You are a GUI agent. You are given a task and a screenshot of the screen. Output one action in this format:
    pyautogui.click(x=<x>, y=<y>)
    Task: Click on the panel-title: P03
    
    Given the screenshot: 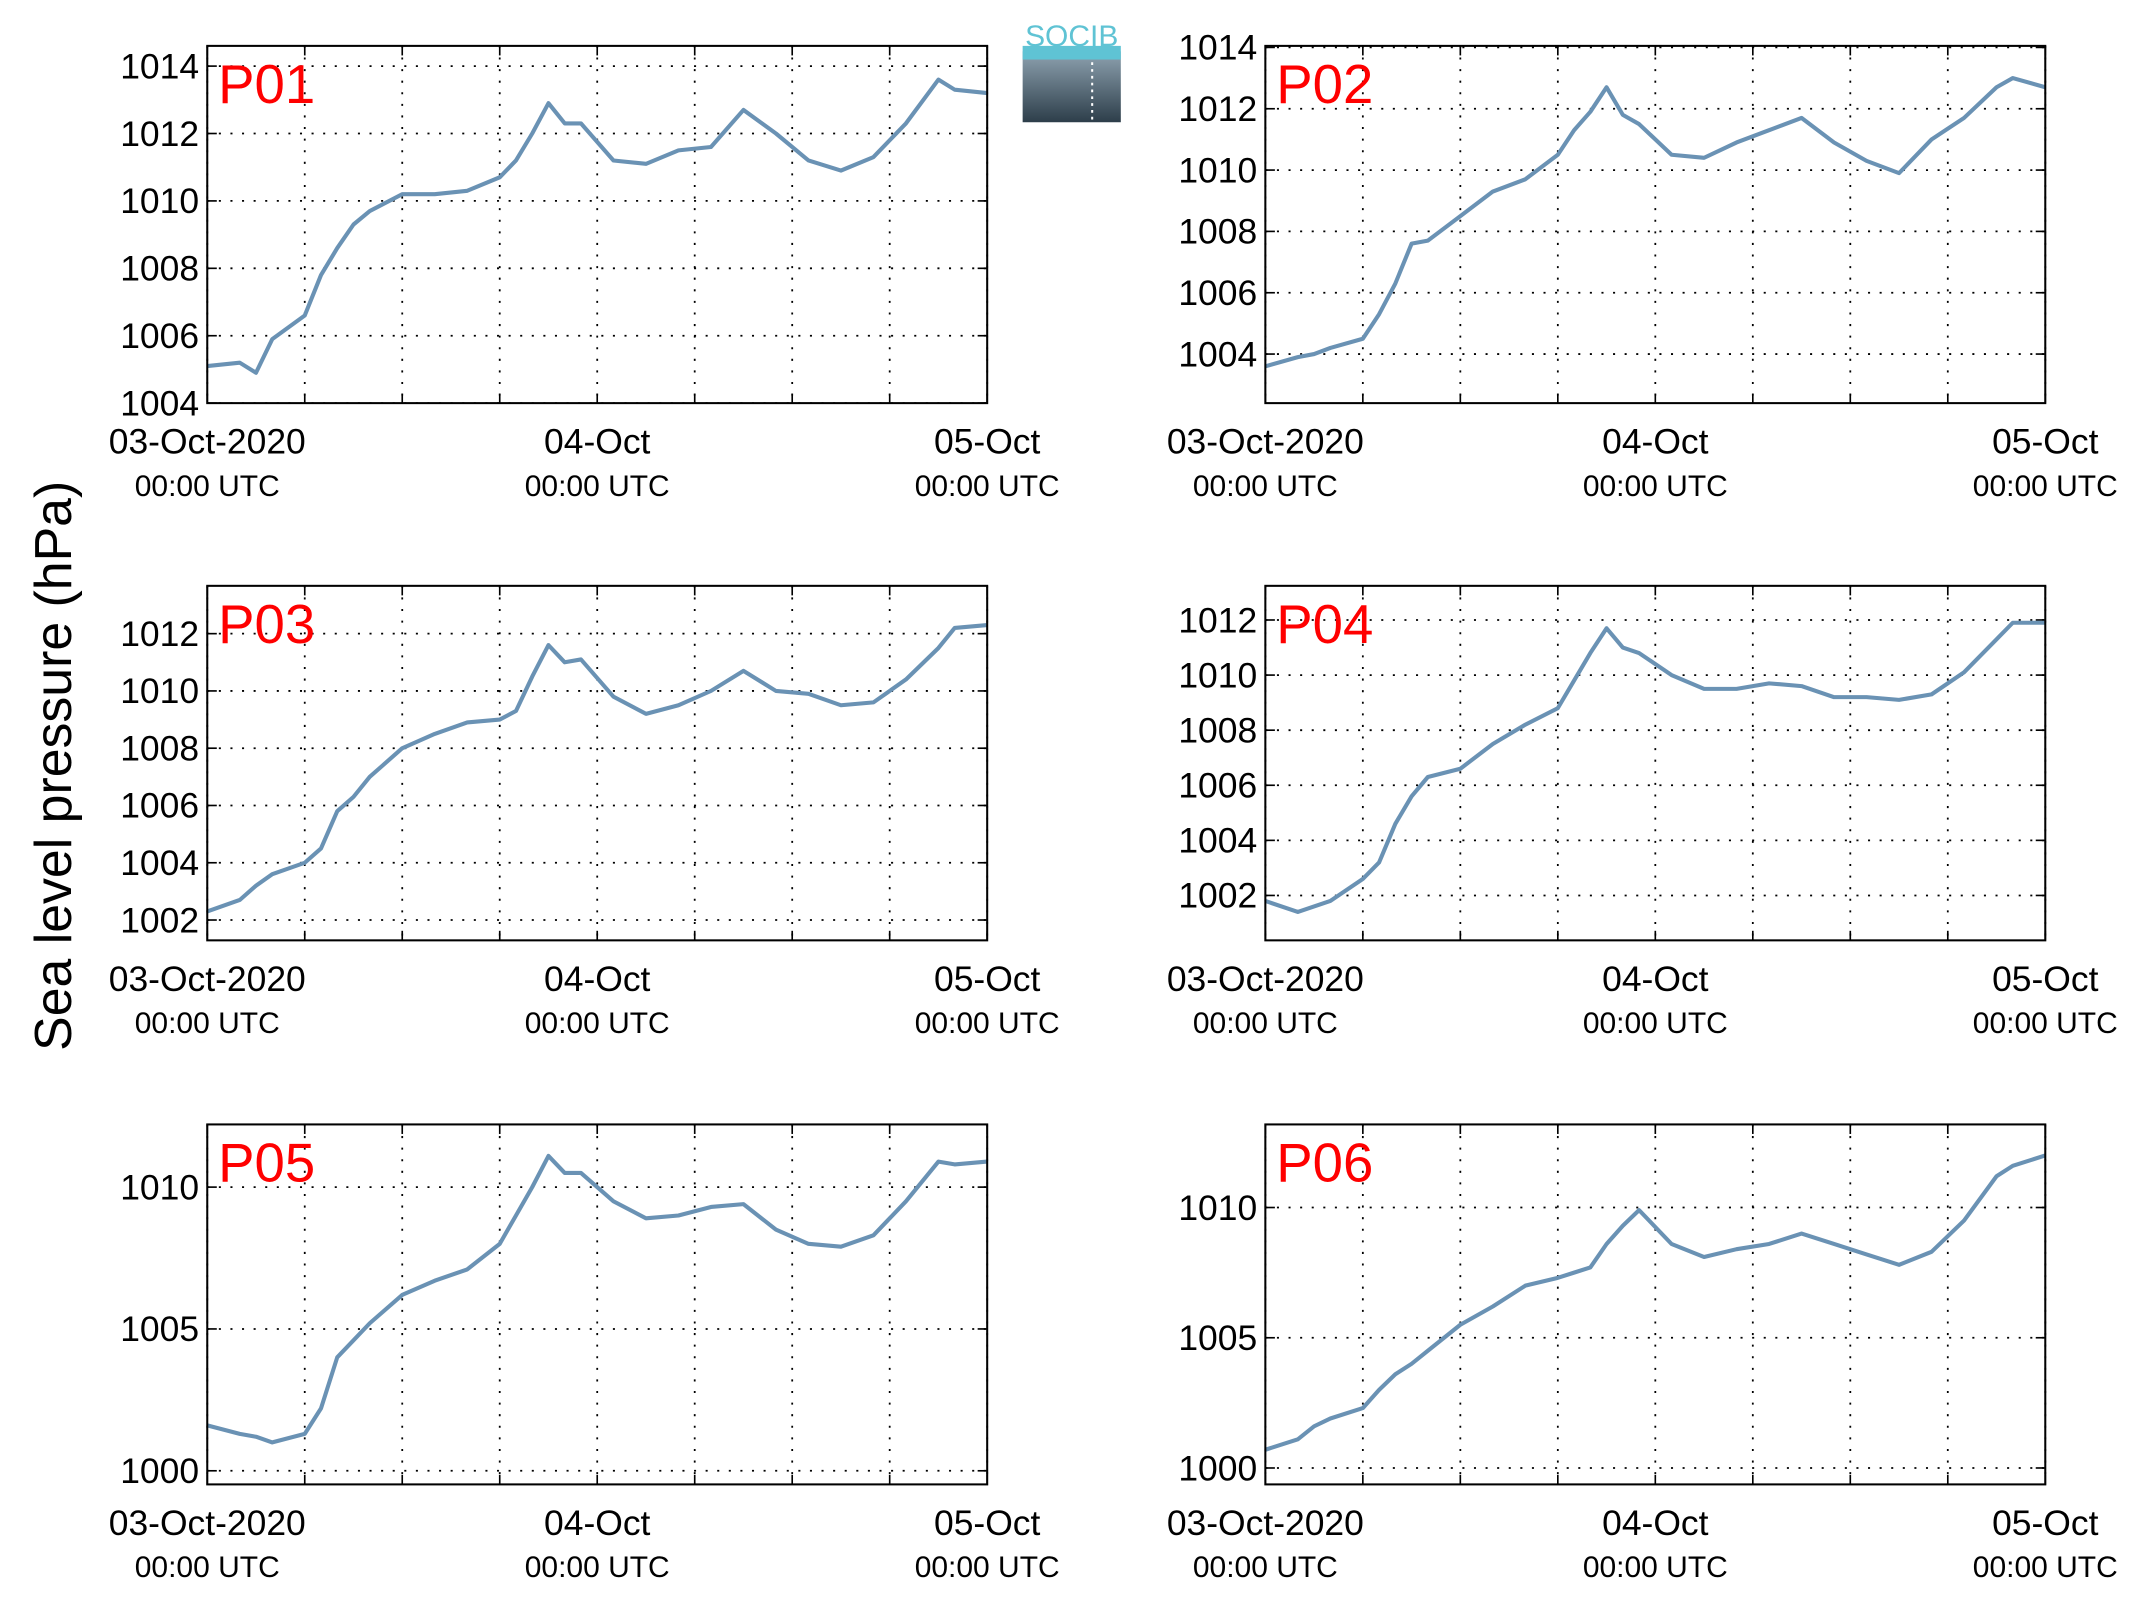 What is the action you would take?
    pyautogui.click(x=266, y=624)
    